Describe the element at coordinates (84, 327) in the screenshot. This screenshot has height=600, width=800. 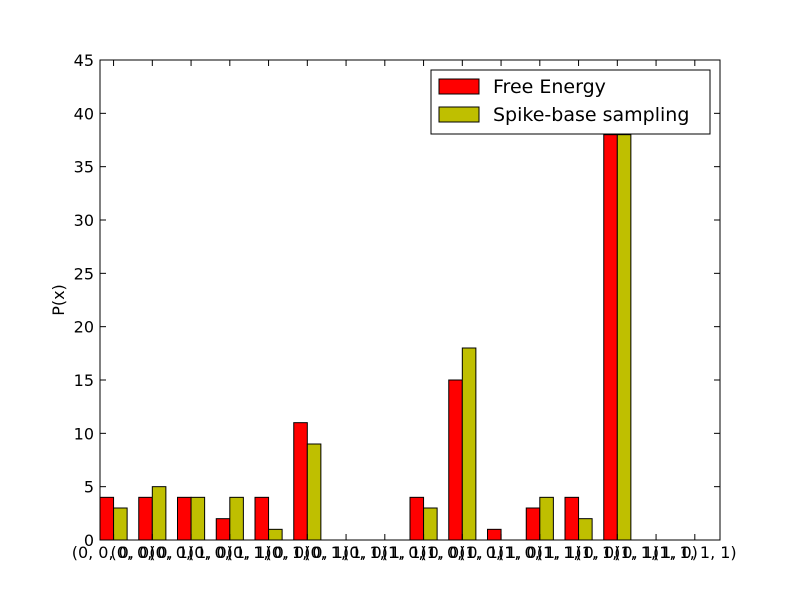
I see `y-tick-label: 20` at that location.